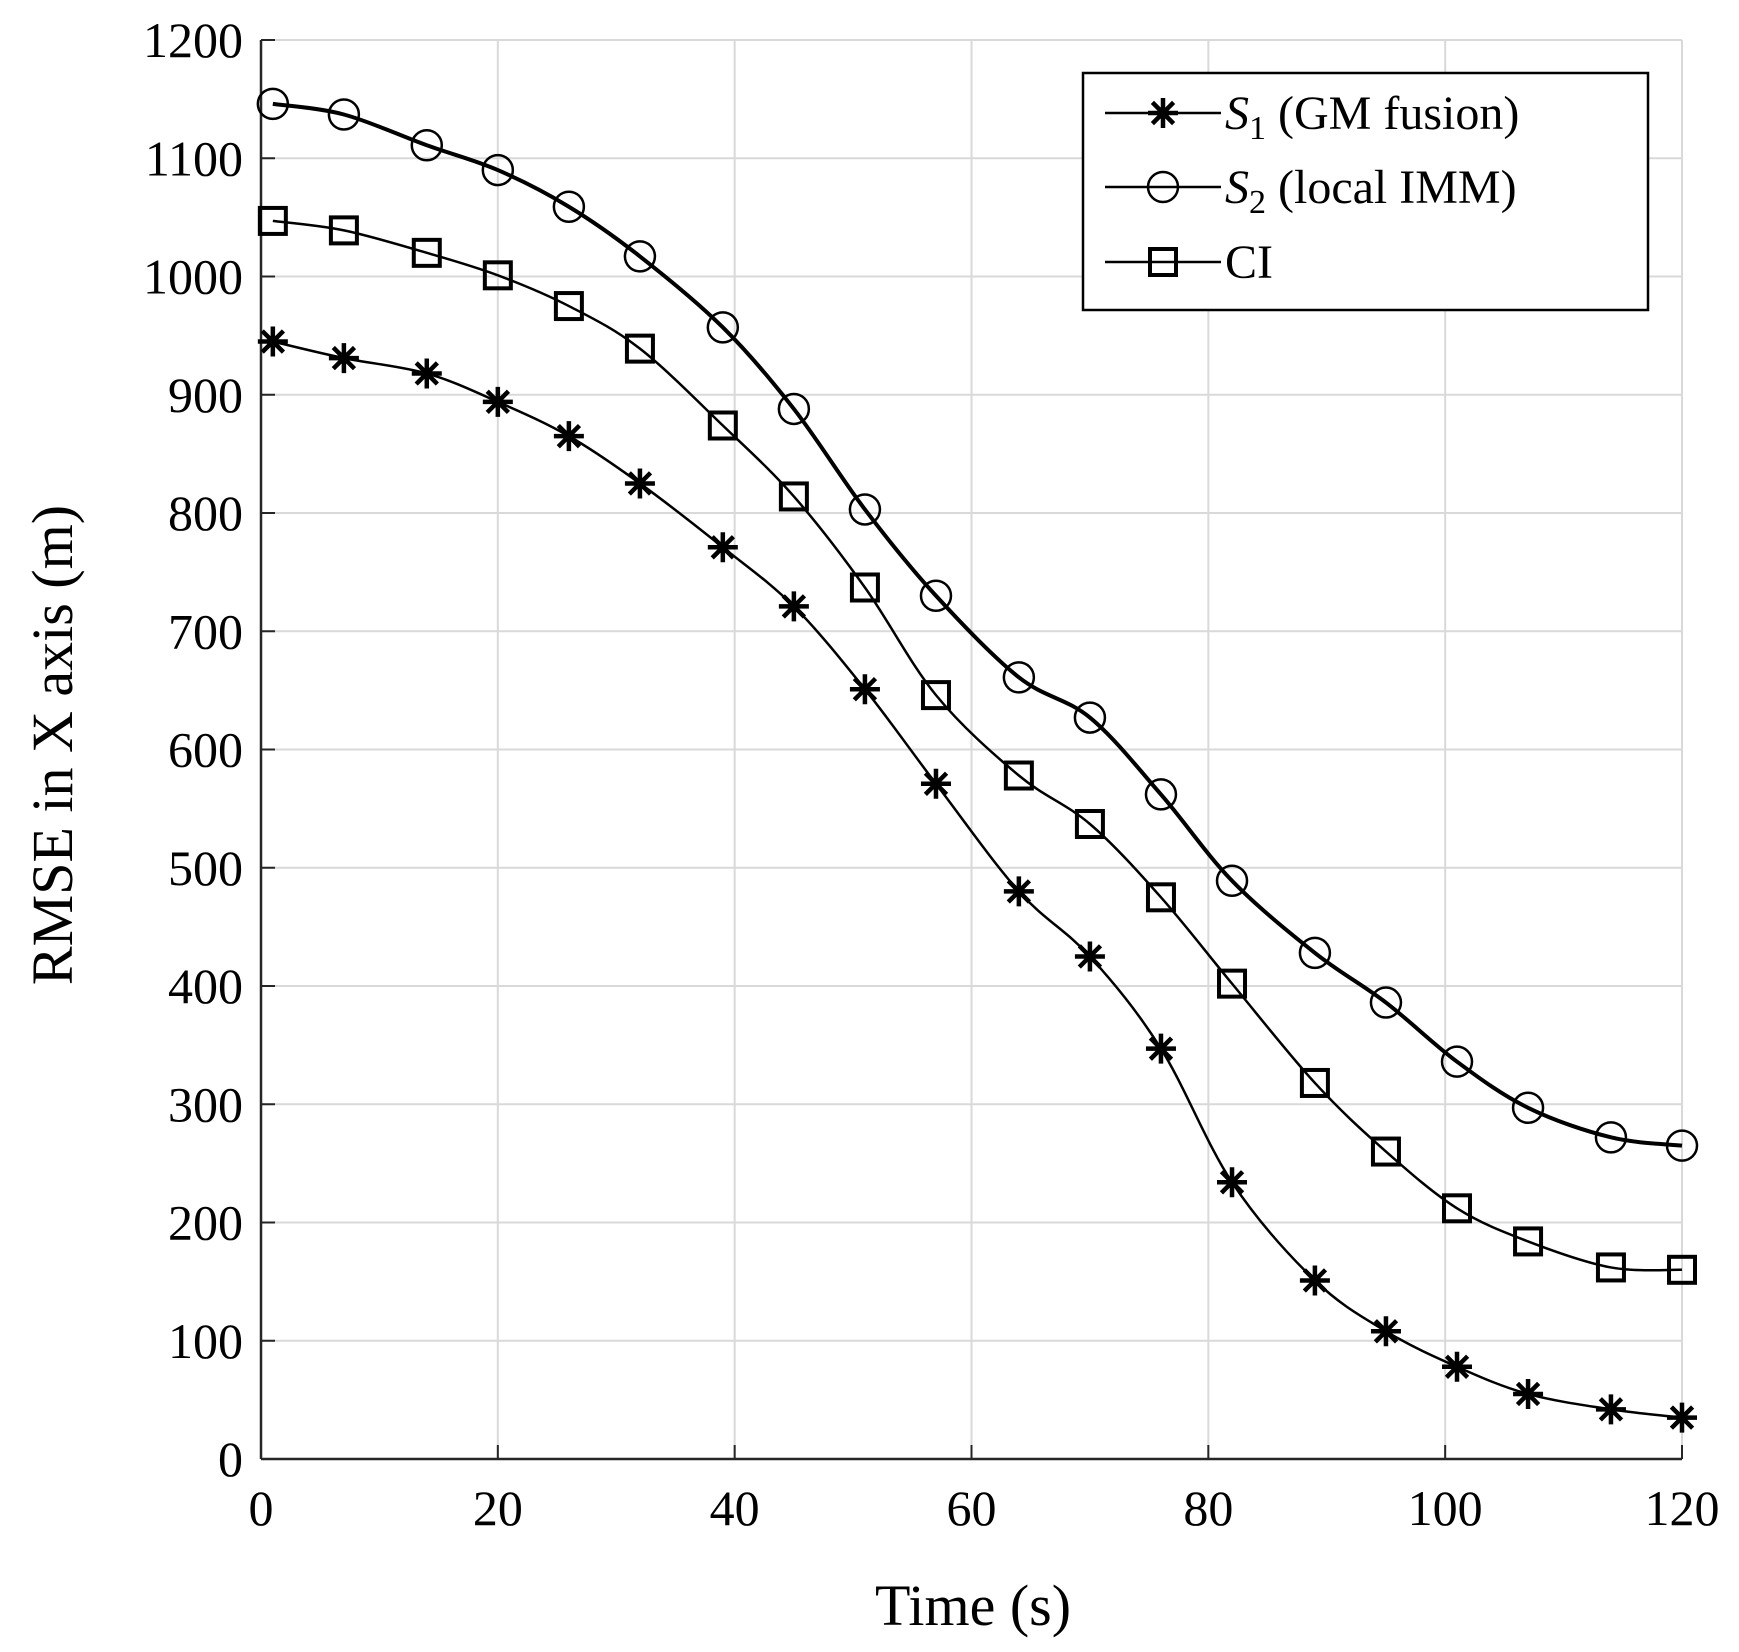 Image resolution: width=1739 pixels, height=1652 pixels. Describe the element at coordinates (205, 513) in the screenshot. I see `y-tick-label: 800` at that location.